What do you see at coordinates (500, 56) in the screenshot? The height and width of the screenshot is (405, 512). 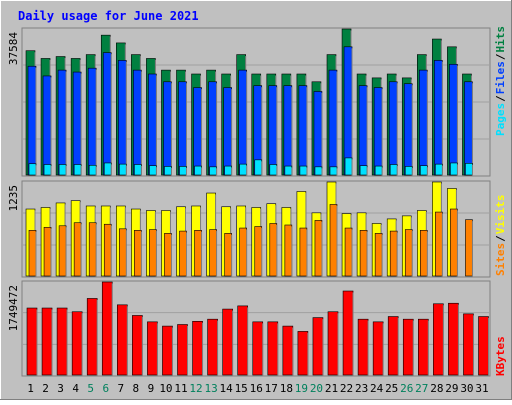 I see `ylabel-slash-2: /` at bounding box center [500, 56].